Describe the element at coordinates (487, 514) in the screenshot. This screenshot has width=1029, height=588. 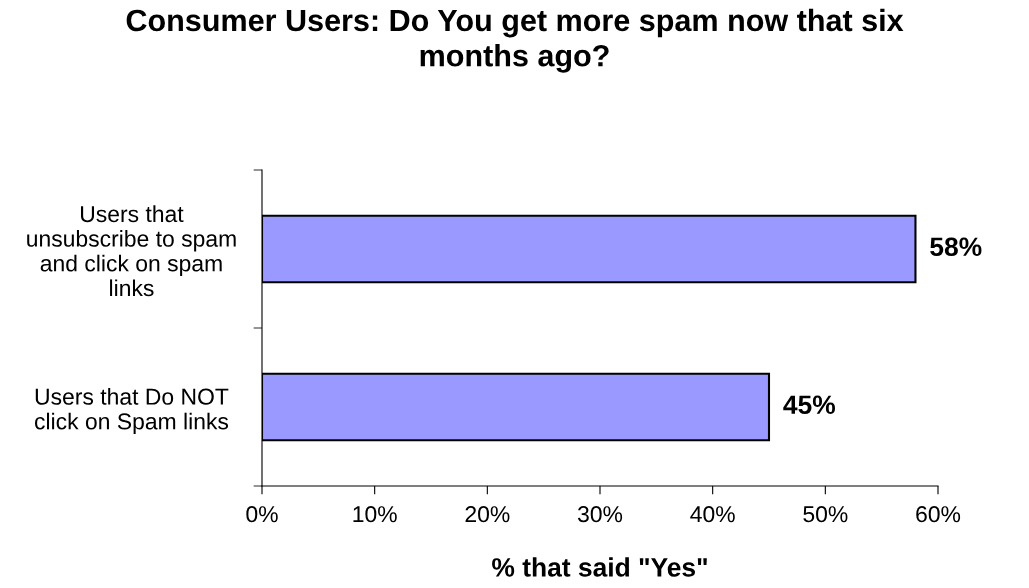
I see `x-tick-label: 20%` at that location.